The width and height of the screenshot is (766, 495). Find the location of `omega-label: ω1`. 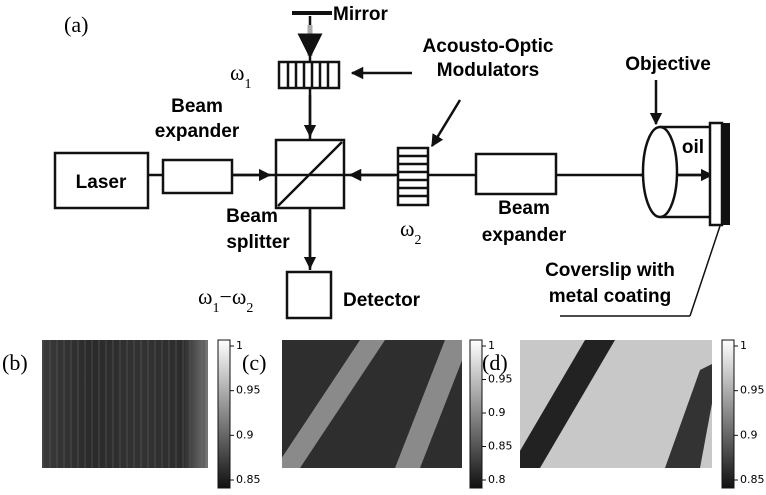

omega-label: ω1 is located at coordinates (240, 76).